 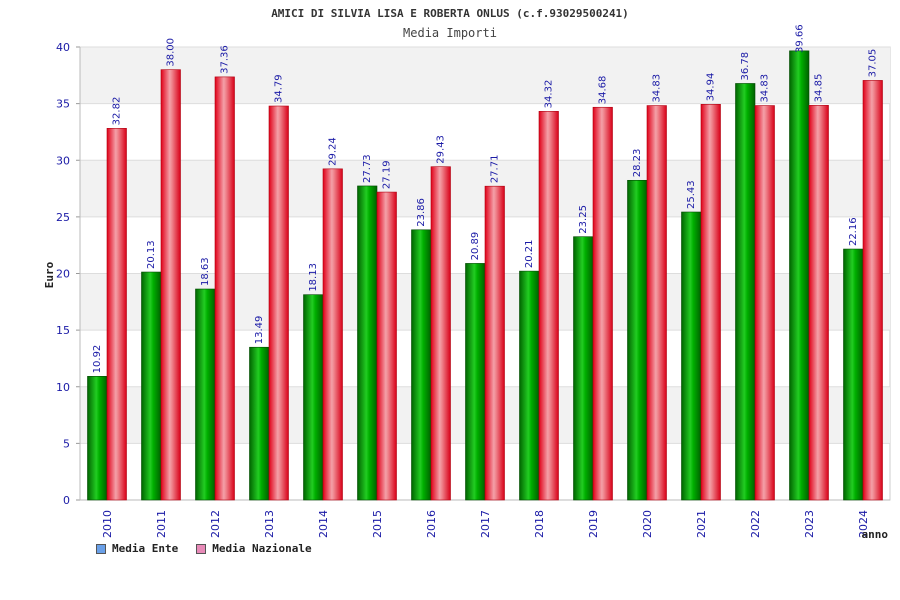 I want to click on y-tick-label: 40, so click(x=63, y=47).